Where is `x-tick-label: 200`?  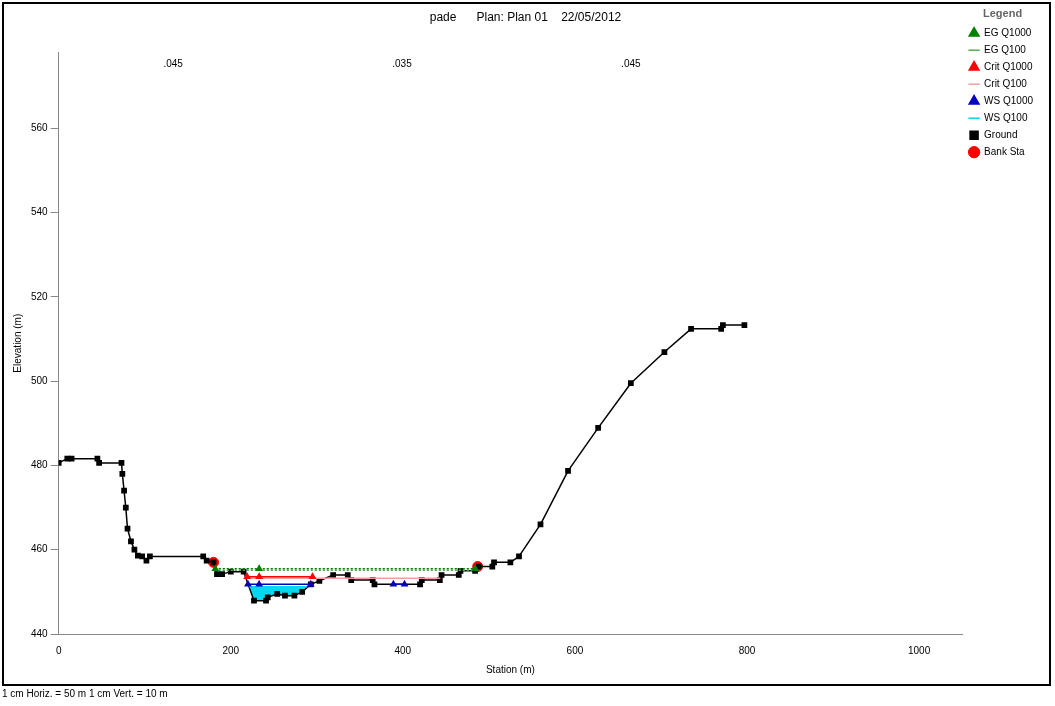
x-tick-label: 200 is located at coordinates (231, 650).